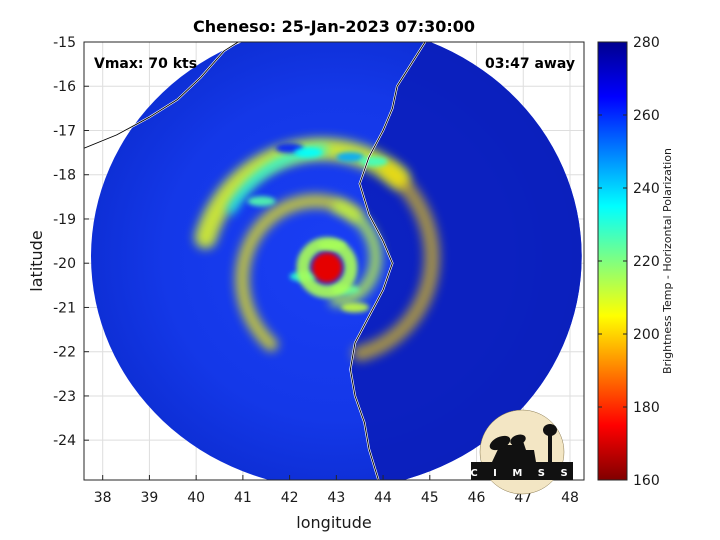  I want to click on colorbar-tick-label: 200, so click(646, 335).